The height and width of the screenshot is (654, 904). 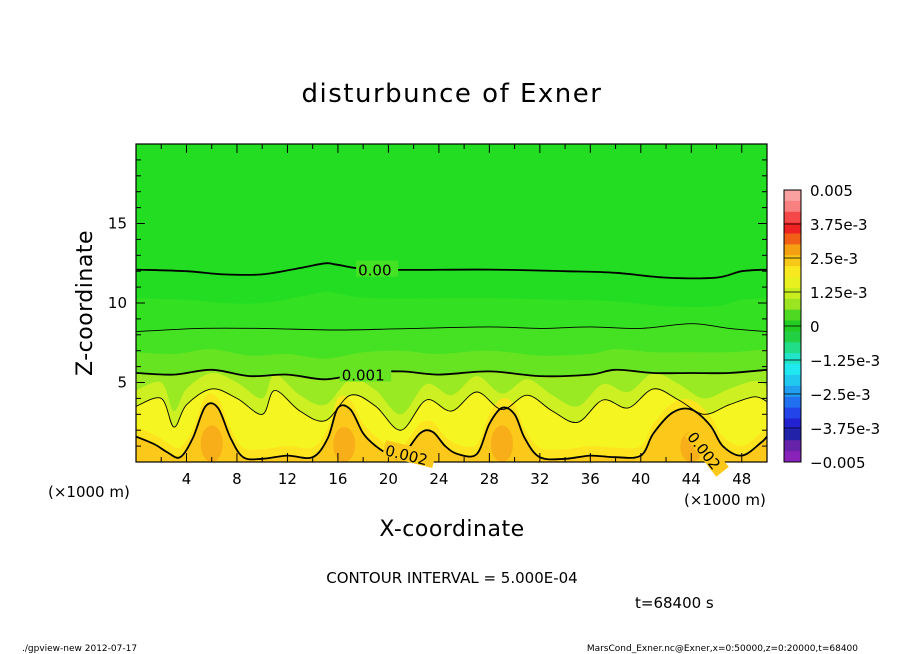 What do you see at coordinates (845, 429) in the screenshot?
I see `colorbar-label: −3.75e-3` at bounding box center [845, 429].